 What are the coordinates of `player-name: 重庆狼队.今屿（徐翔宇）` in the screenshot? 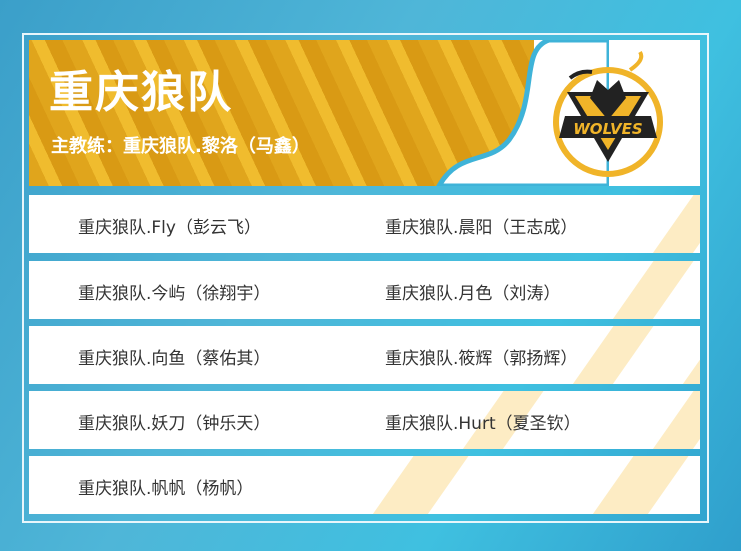 It's located at (174, 294).